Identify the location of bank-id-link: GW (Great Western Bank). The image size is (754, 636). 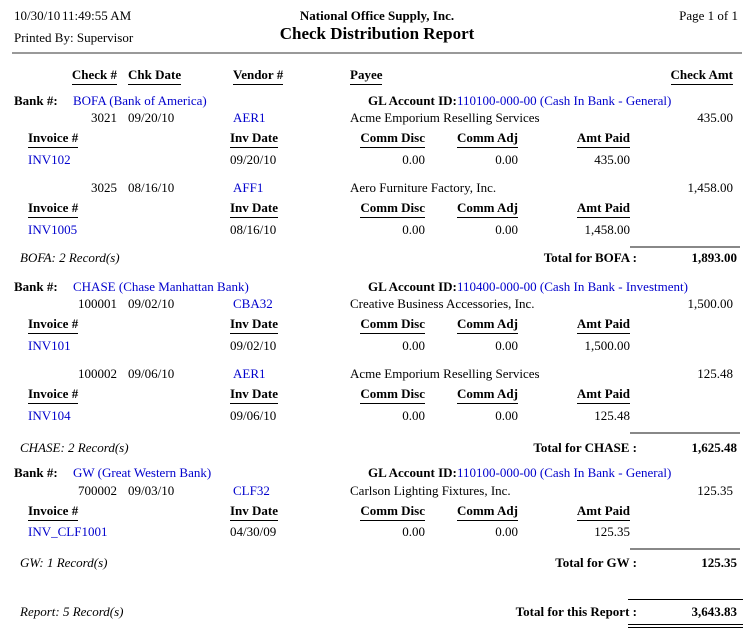
(142, 472).